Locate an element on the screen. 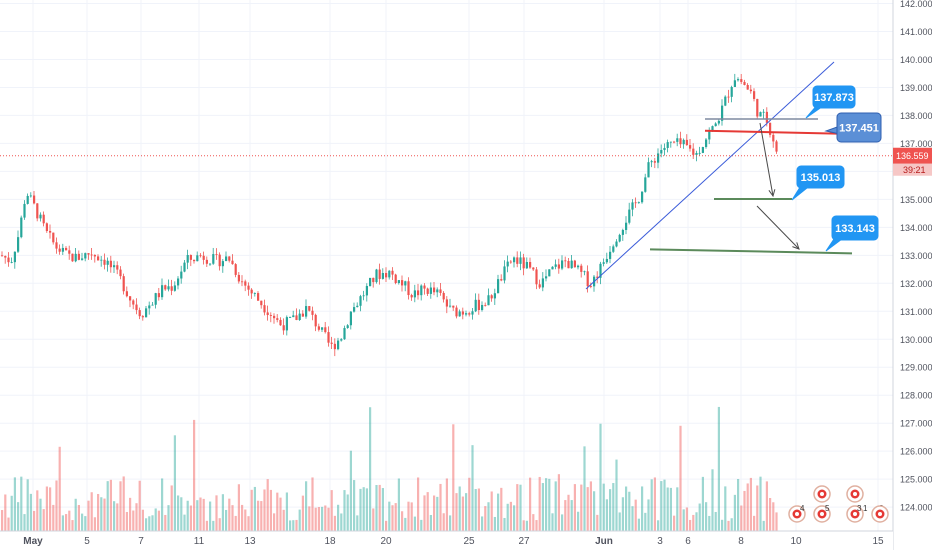 This screenshot has width=932, height=555. event-markers: 45312 is located at coordinates (838, 504).